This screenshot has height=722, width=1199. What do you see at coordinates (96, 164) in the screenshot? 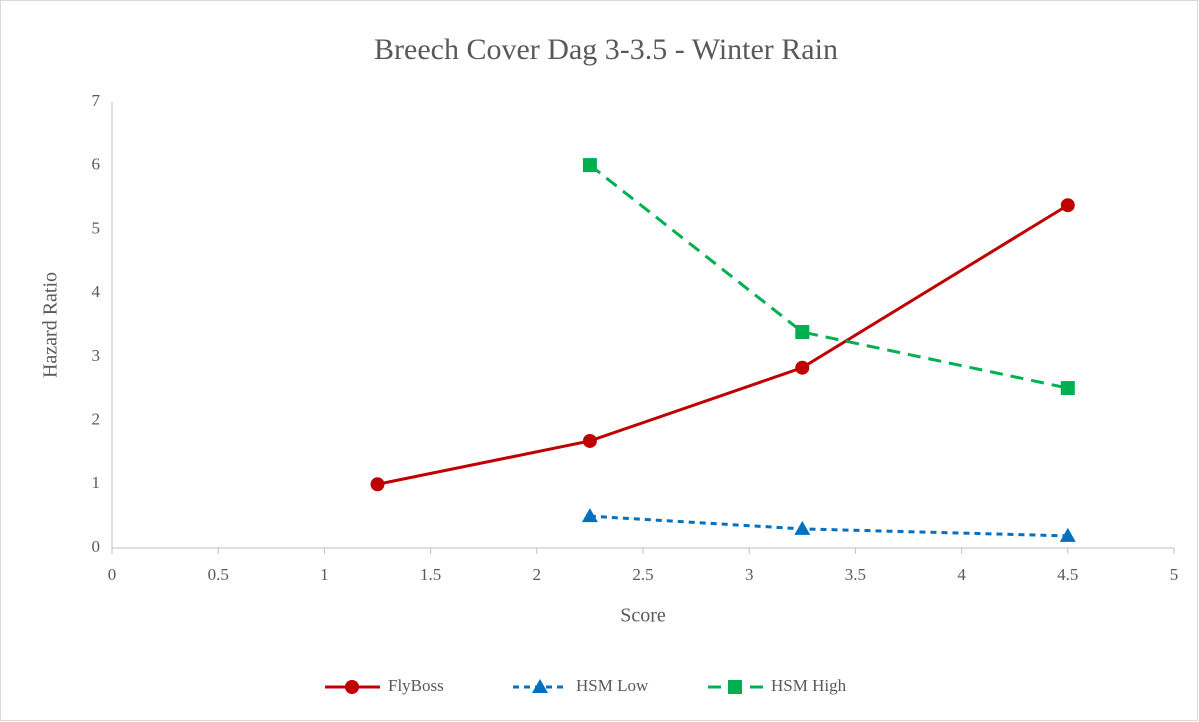
I see `y-tick-label: 6` at bounding box center [96, 164].